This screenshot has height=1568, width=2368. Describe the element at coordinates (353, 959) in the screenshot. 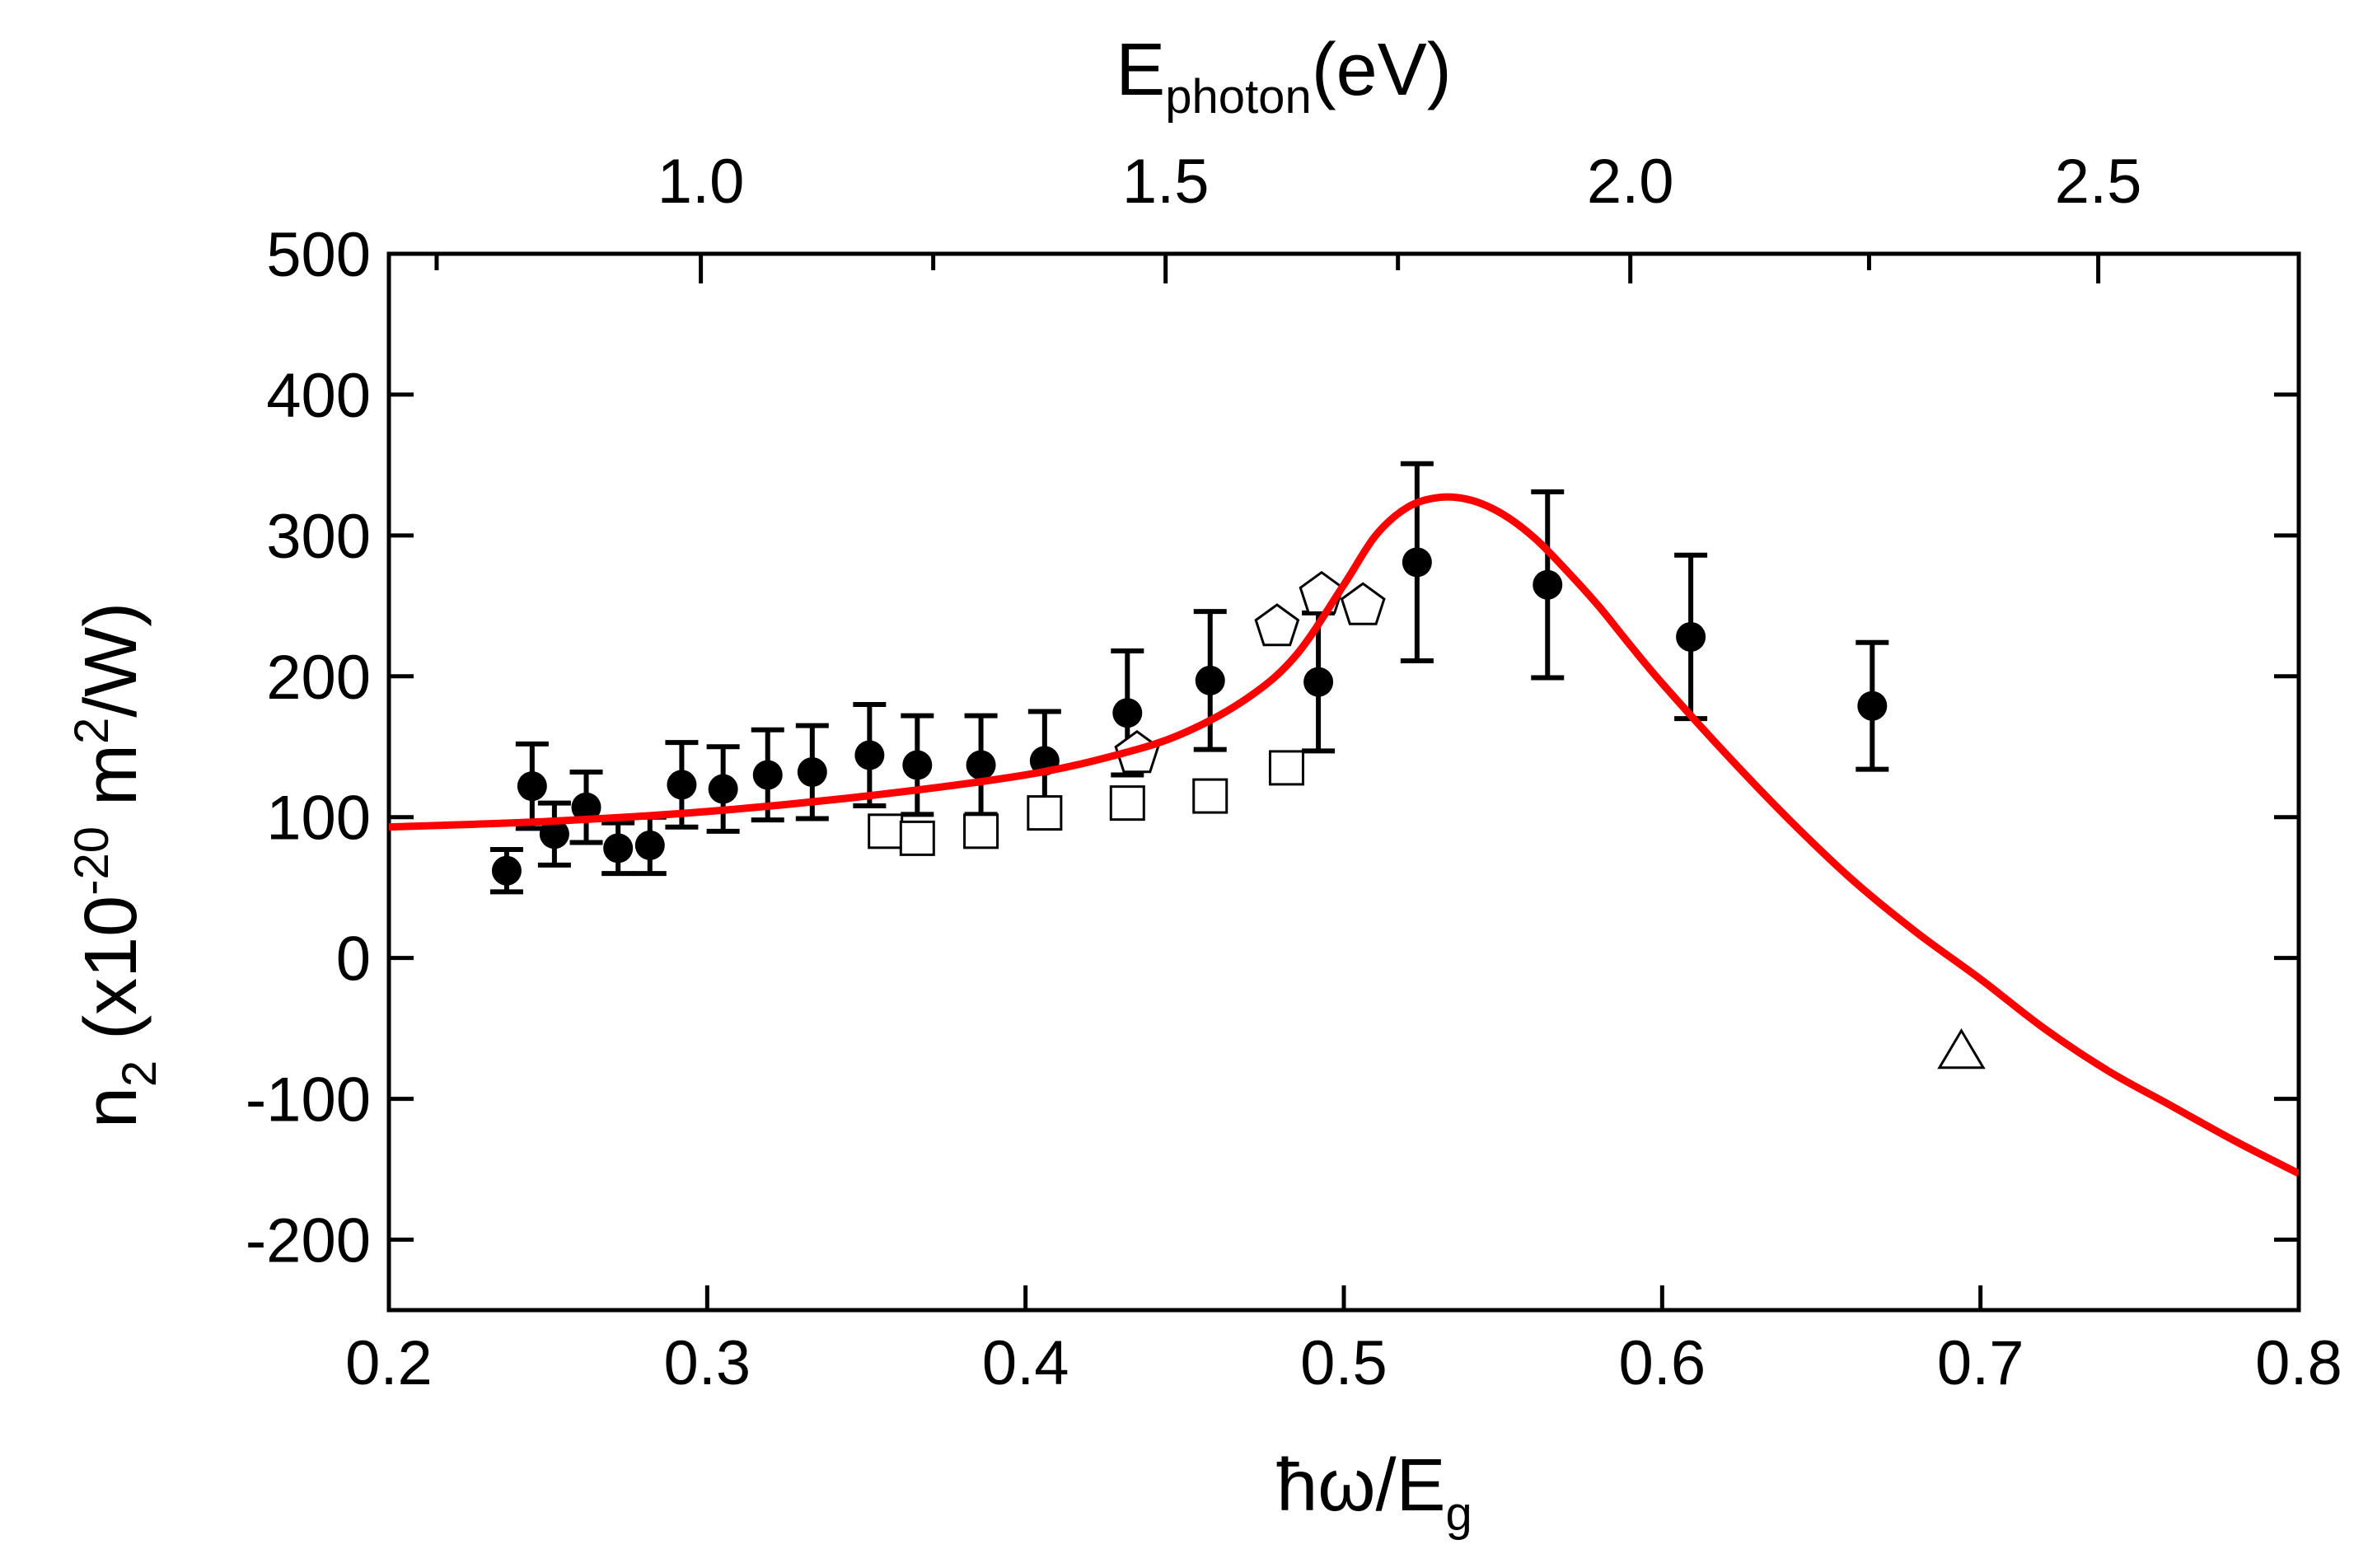

I see `y-tick-label: 0` at that location.